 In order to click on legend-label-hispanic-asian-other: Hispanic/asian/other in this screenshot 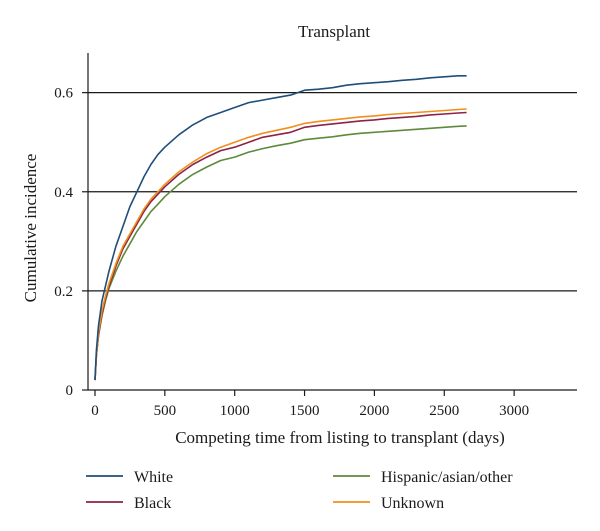, I will do `click(447, 477)`.